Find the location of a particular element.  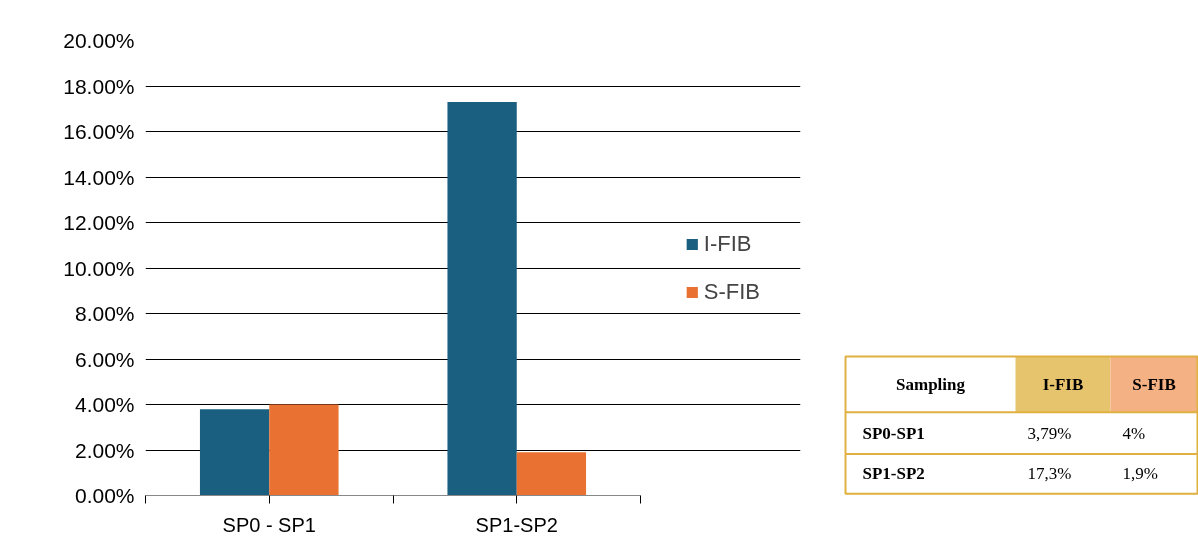

y-tick-label: 6.00% is located at coordinates (104, 359).